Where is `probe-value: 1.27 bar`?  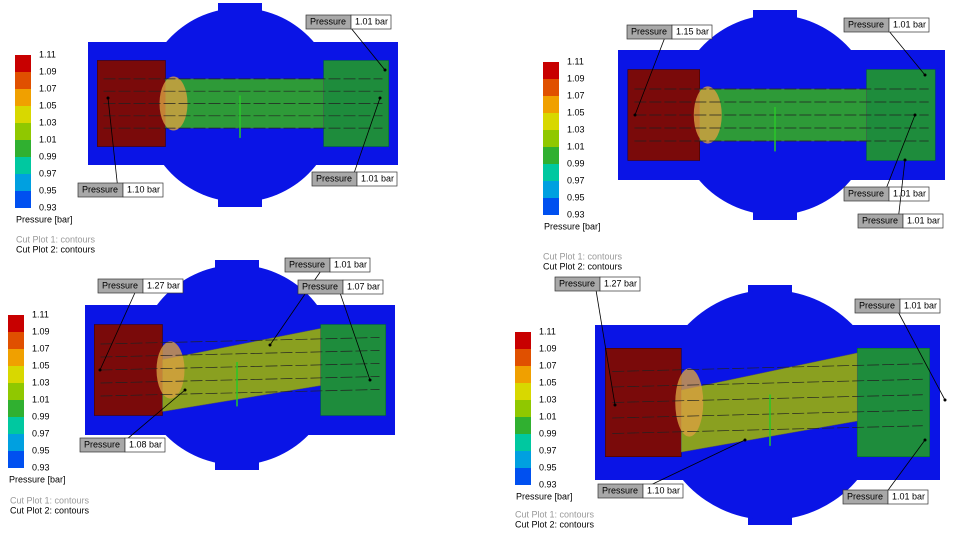 probe-value: 1.27 bar is located at coordinates (620, 283).